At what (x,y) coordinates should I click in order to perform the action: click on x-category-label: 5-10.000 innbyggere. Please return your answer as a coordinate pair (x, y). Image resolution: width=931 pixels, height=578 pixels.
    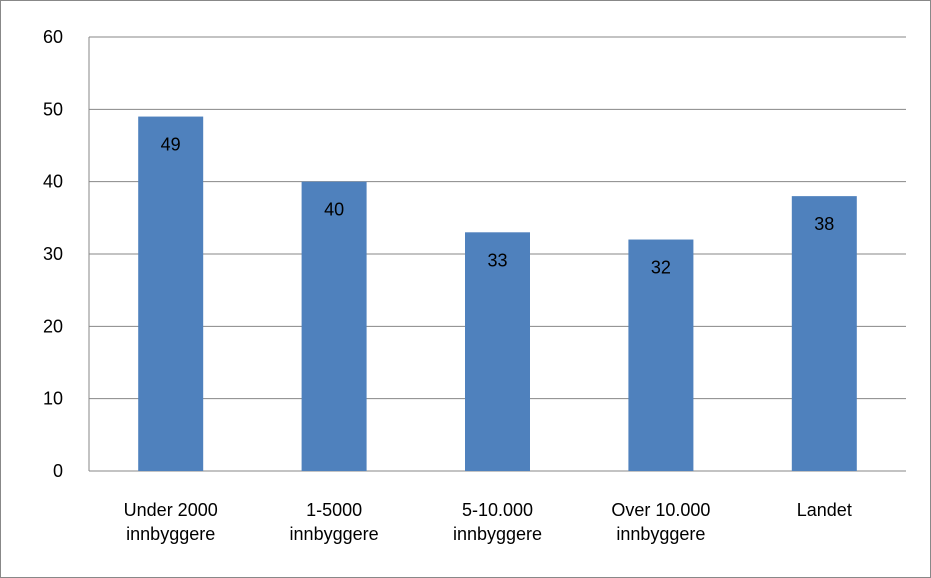
    Looking at the image, I should click on (497, 522).